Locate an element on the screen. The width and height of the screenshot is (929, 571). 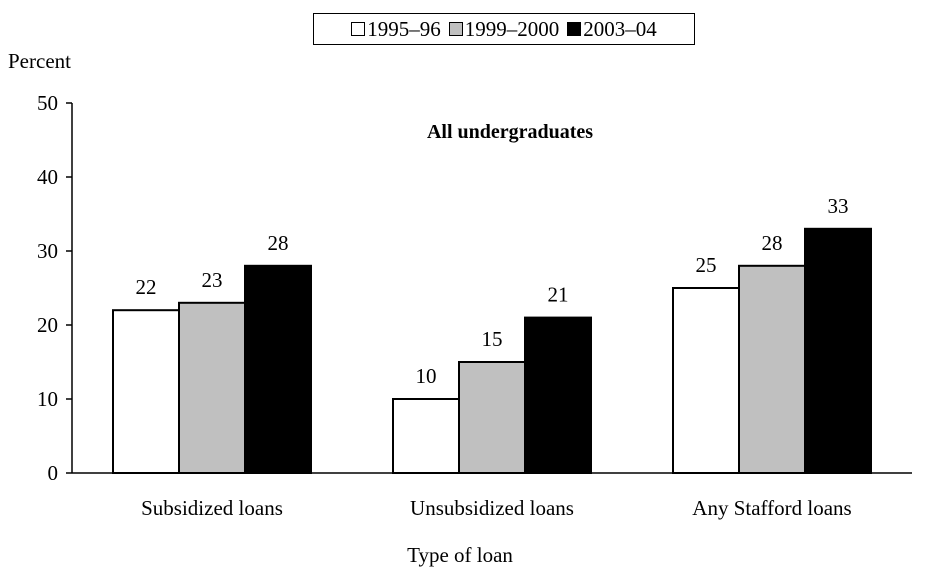
x-axis-label: Type of loan is located at coordinates (460, 555).